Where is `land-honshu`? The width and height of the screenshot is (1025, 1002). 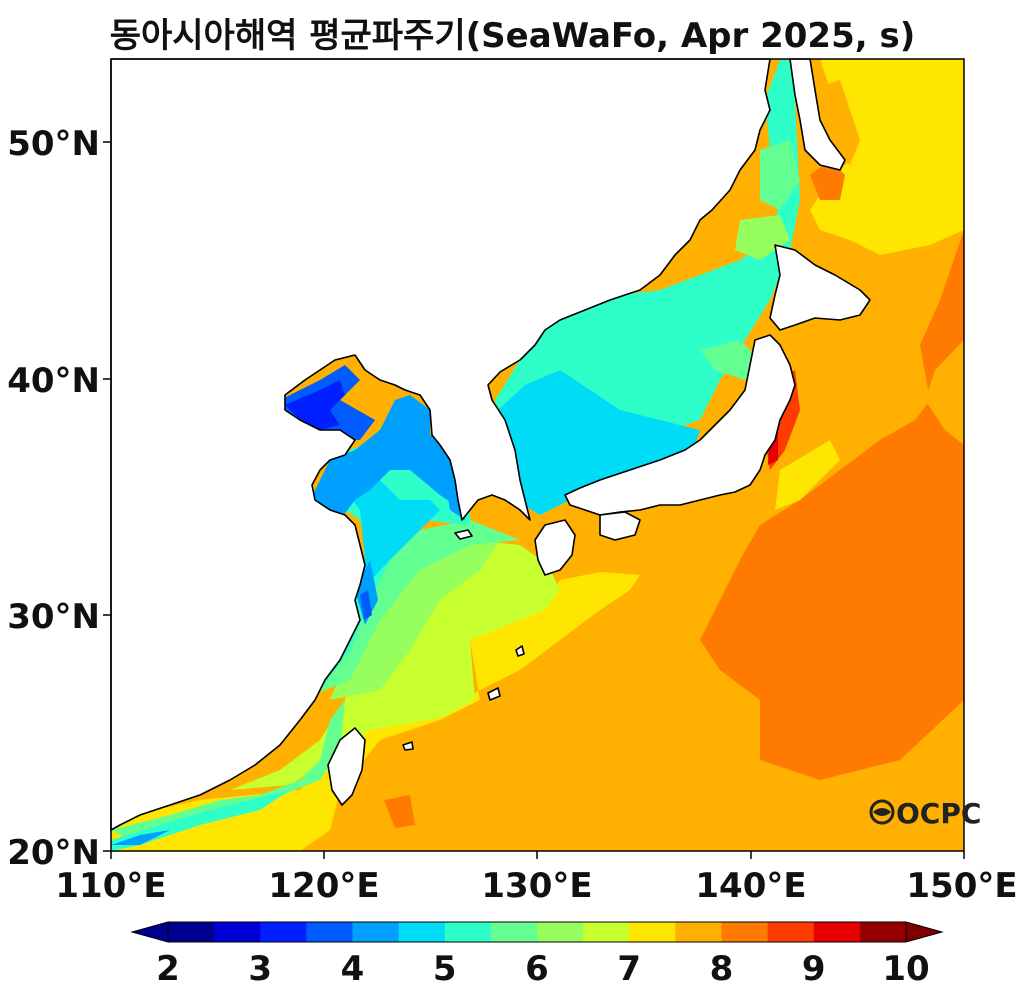 land-honshu is located at coordinates (680, 425).